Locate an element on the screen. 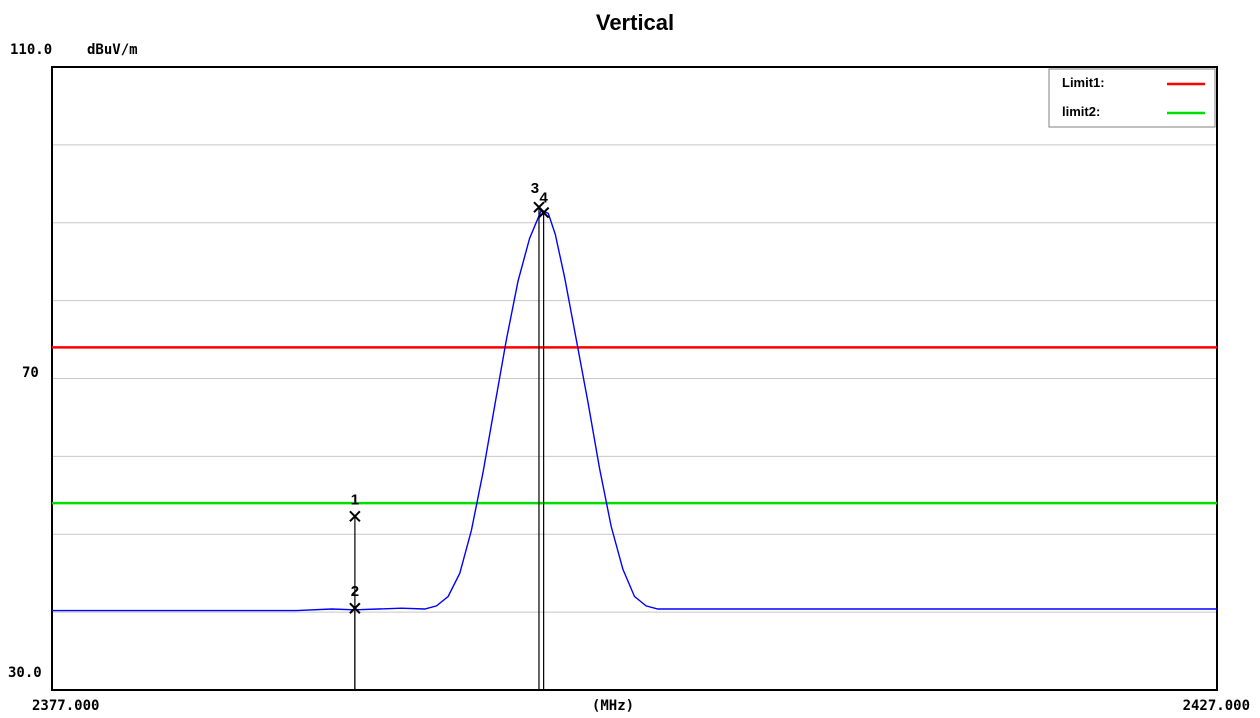  legend: Limit1: limit2: is located at coordinates (1132, 98).